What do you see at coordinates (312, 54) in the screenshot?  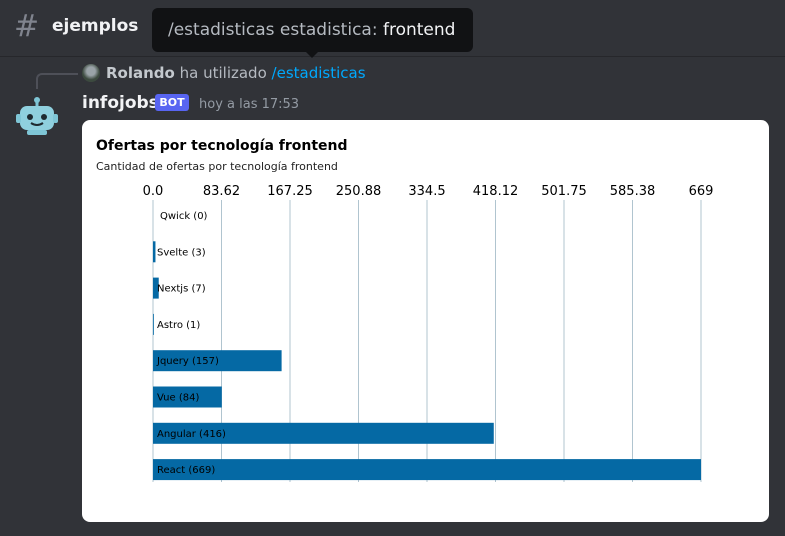 I see `tooltip-arrow` at bounding box center [312, 54].